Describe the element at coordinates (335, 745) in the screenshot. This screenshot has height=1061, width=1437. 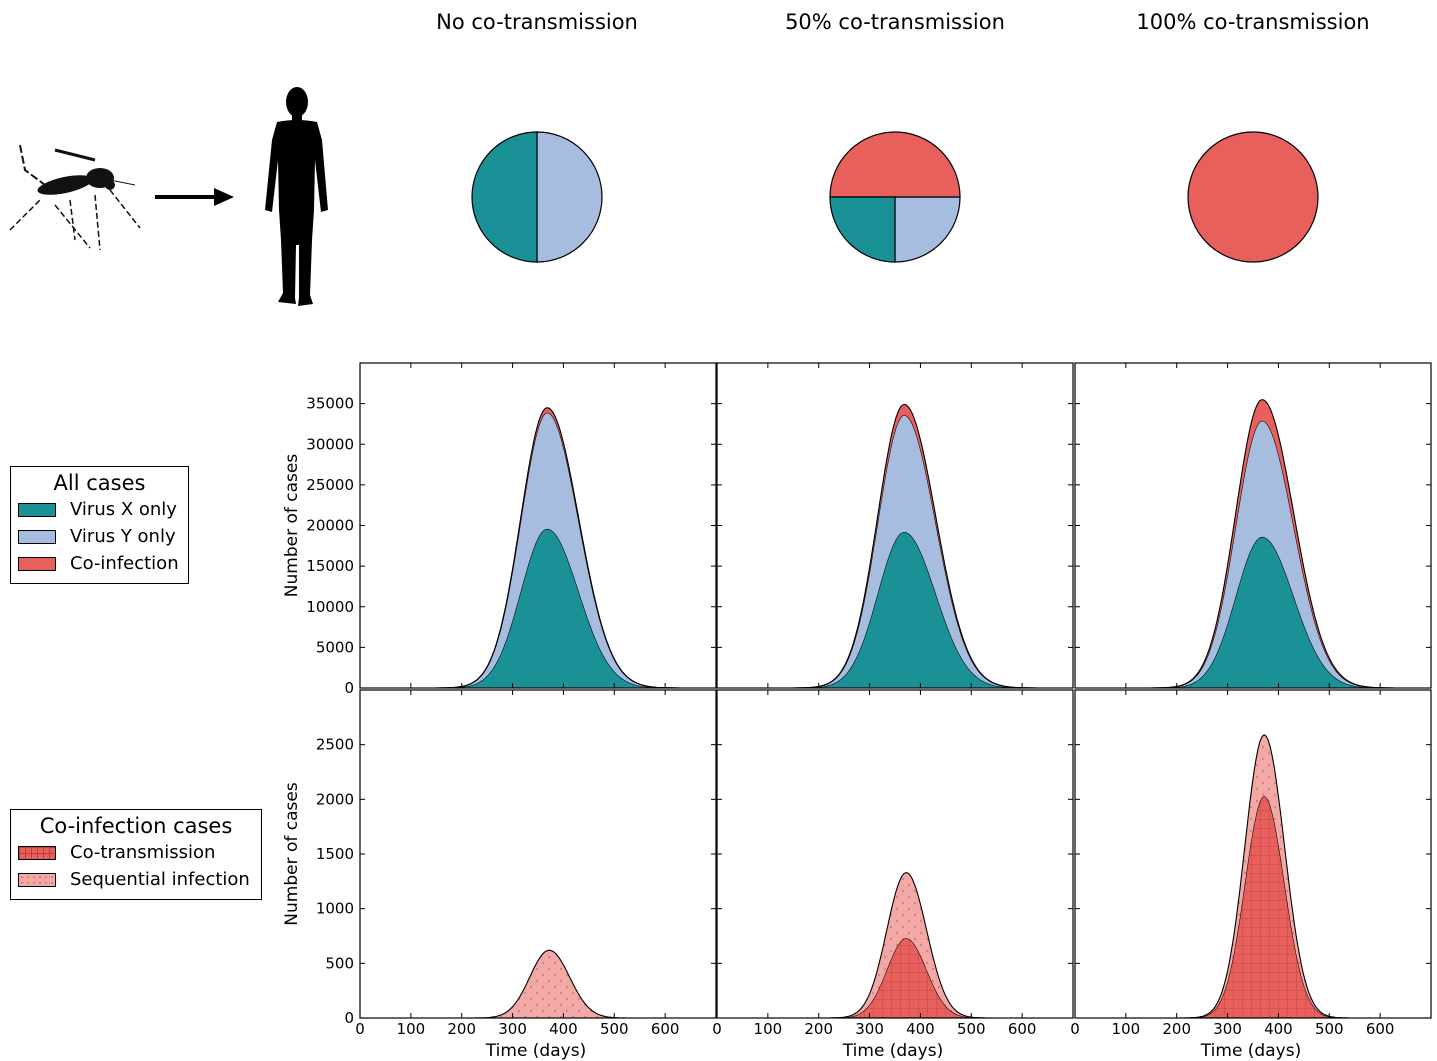
I see `y-tick-label: 2500` at that location.